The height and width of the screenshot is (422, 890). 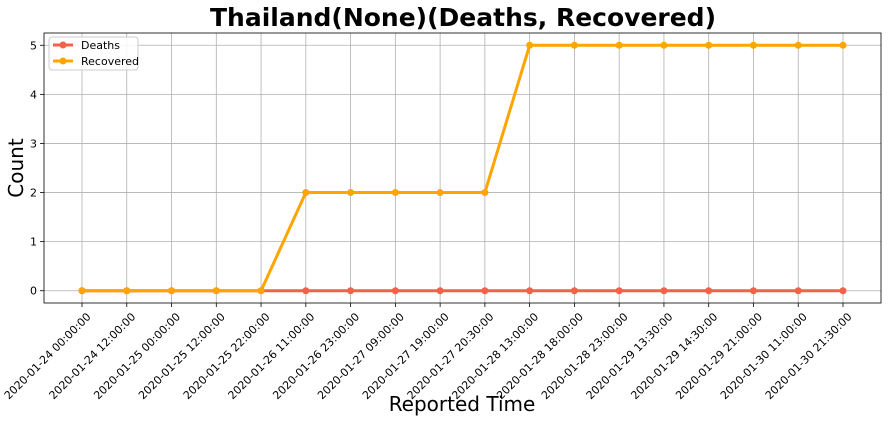 I want to click on x-tick-label: 2020-01-25 12:00:00, so click(x=182, y=356).